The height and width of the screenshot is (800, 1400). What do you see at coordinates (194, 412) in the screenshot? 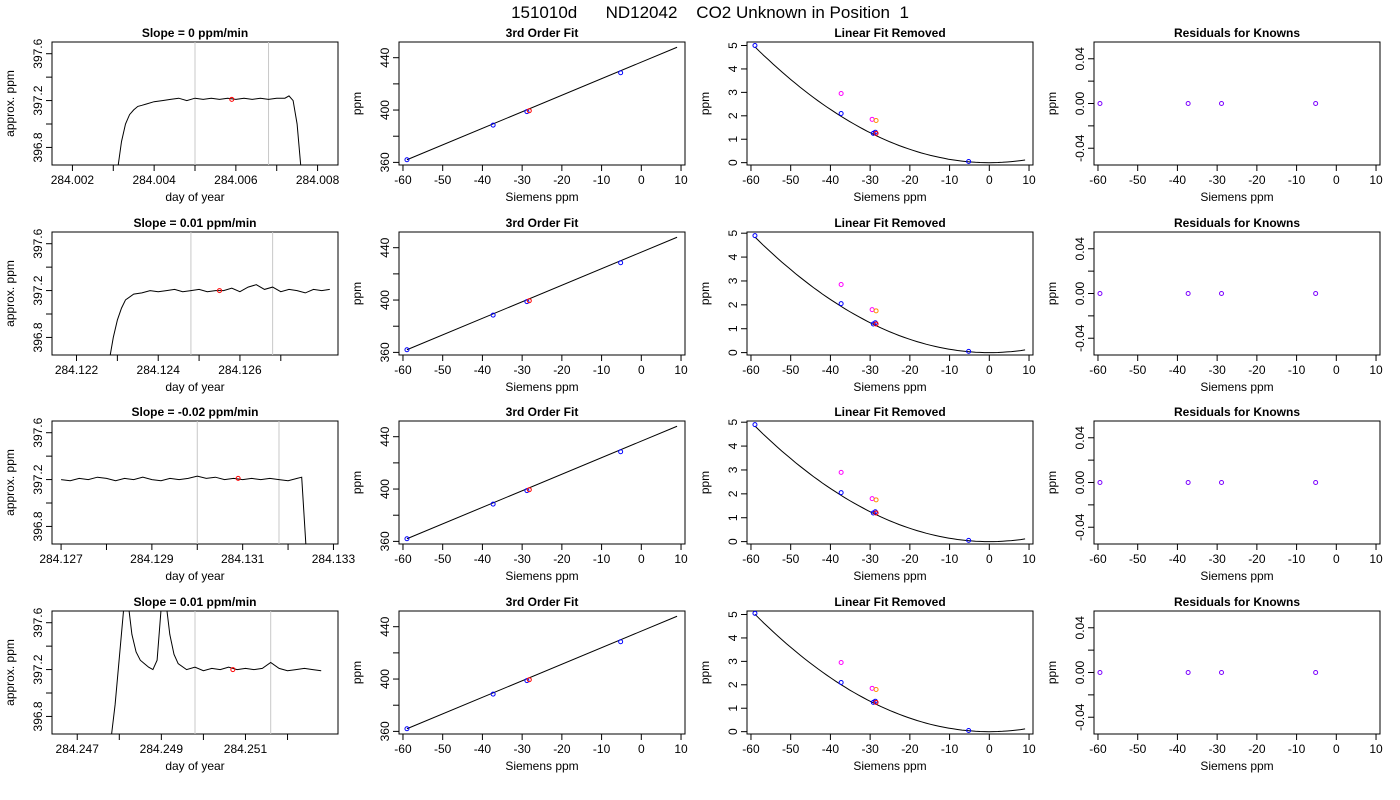
I see `panel-title: Slope = -0.02 ppm/min` at bounding box center [194, 412].